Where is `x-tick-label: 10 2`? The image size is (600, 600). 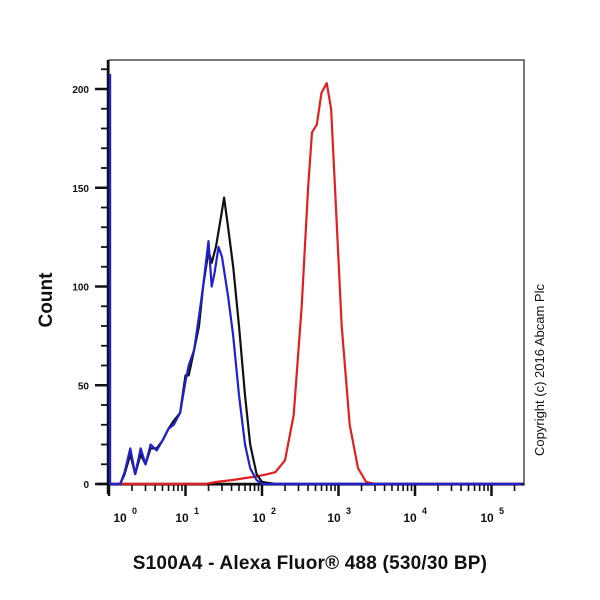 x-tick-label: 10 2 is located at coordinates (264, 515).